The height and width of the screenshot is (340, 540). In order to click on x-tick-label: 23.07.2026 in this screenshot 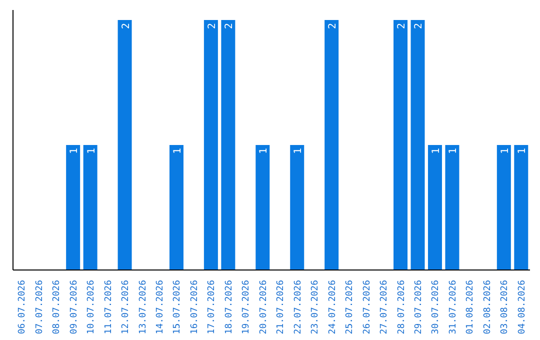, I will do `click(315, 307)`.